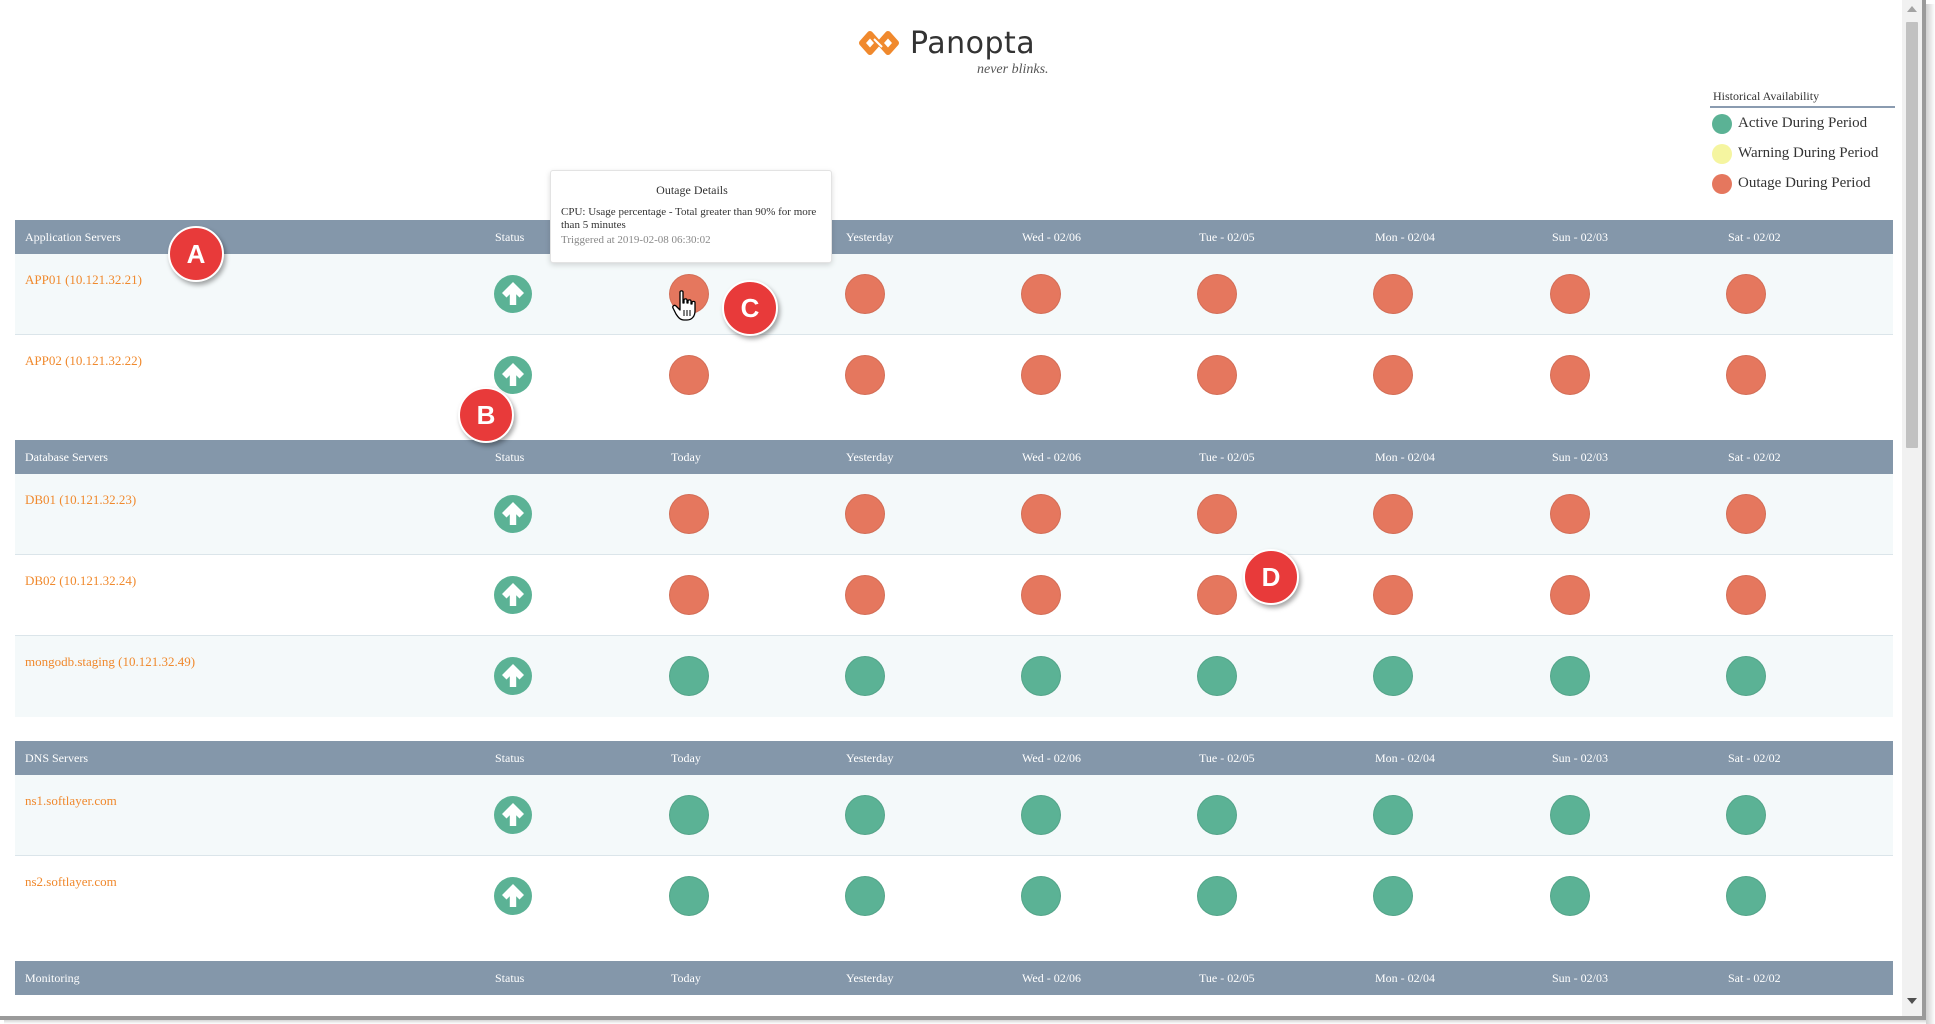  I want to click on server-link: ns2.softlayer.com, so click(71, 881).